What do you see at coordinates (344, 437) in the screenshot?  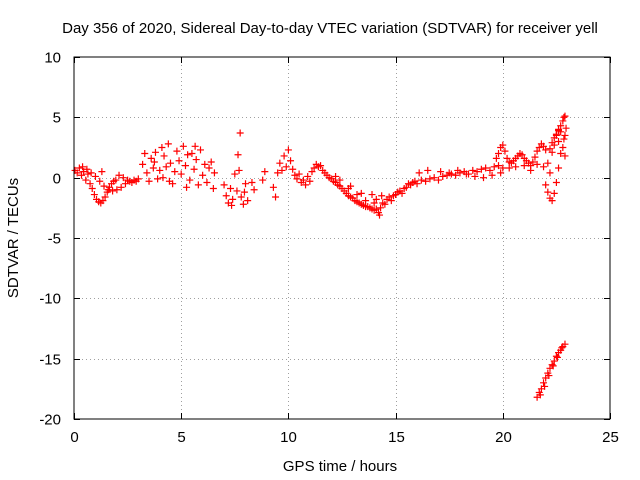 I see `x-tick-labels: 0 5 10 15 20 25` at bounding box center [344, 437].